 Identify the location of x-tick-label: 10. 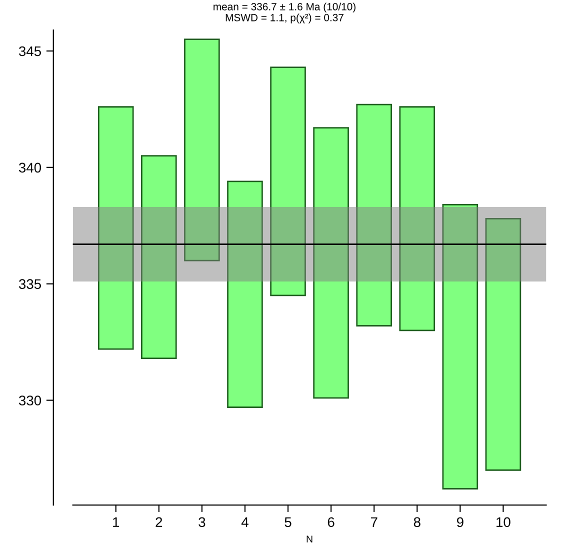
(503, 522).